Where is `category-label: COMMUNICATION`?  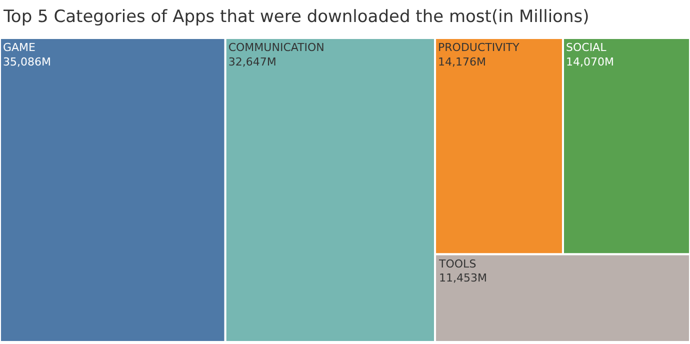
category-label: COMMUNICATION is located at coordinates (276, 47).